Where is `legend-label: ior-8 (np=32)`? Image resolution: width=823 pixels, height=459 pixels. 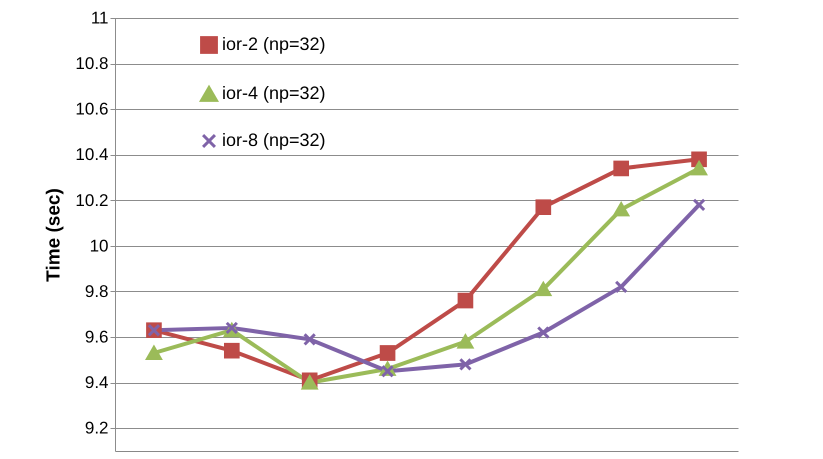
legend-label: ior-8 (np=32) is located at coordinates (274, 140).